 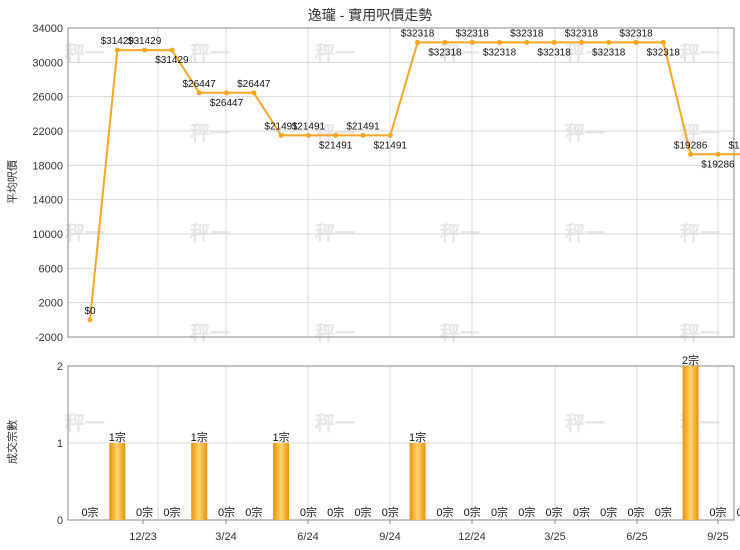 I want to click on count-tick-label: 1, so click(x=60, y=444).